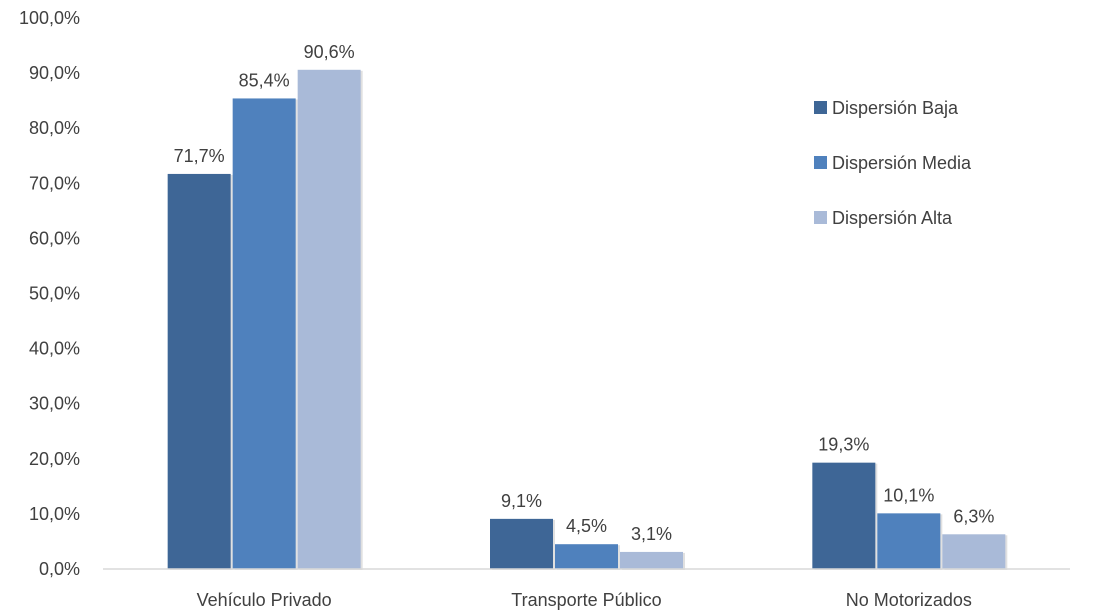  I want to click on y-tick-label: 70,0%, so click(54, 183).